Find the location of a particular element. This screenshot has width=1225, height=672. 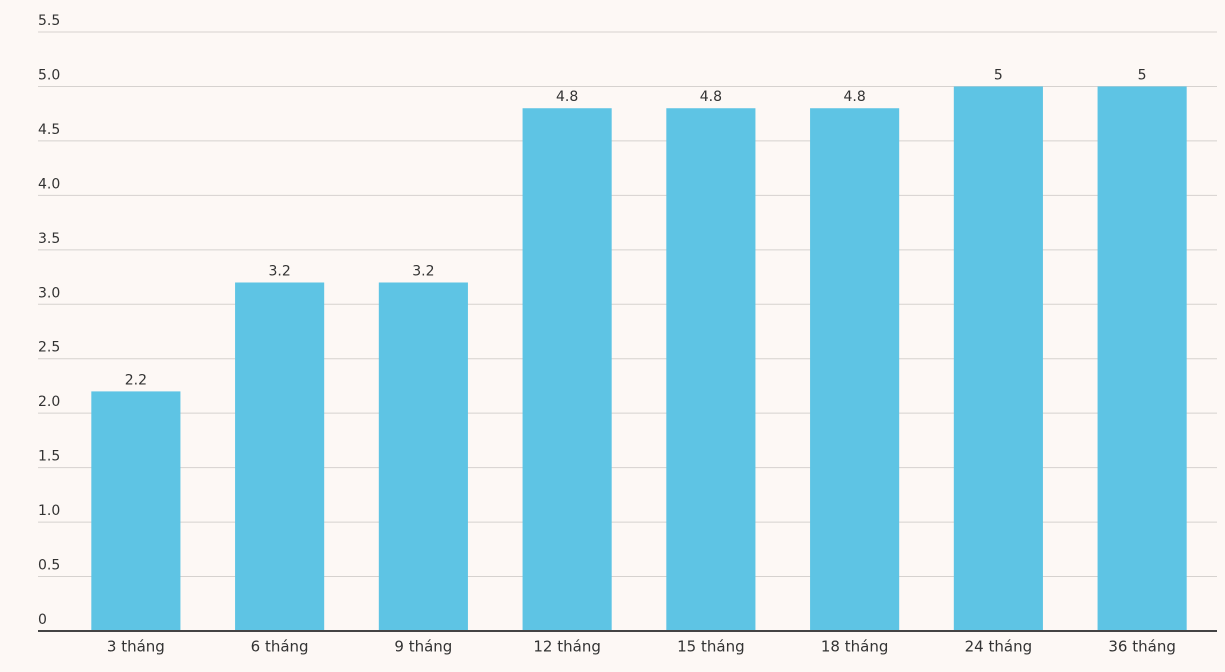

y-tick-label: 2.5 is located at coordinates (49, 348).